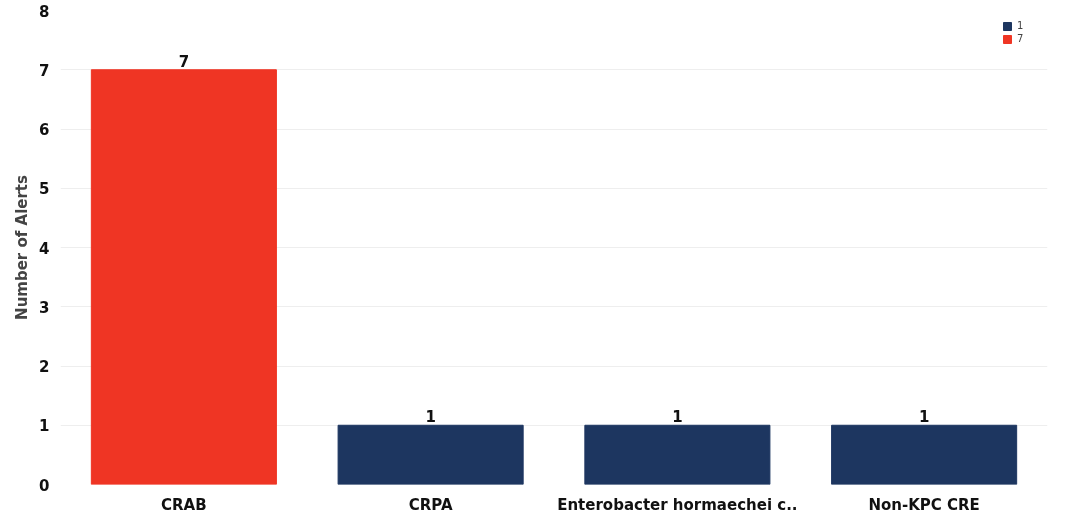 This screenshot has width=1087, height=516. What do you see at coordinates (44, 426) in the screenshot?
I see `y-tick-label: 1` at bounding box center [44, 426].